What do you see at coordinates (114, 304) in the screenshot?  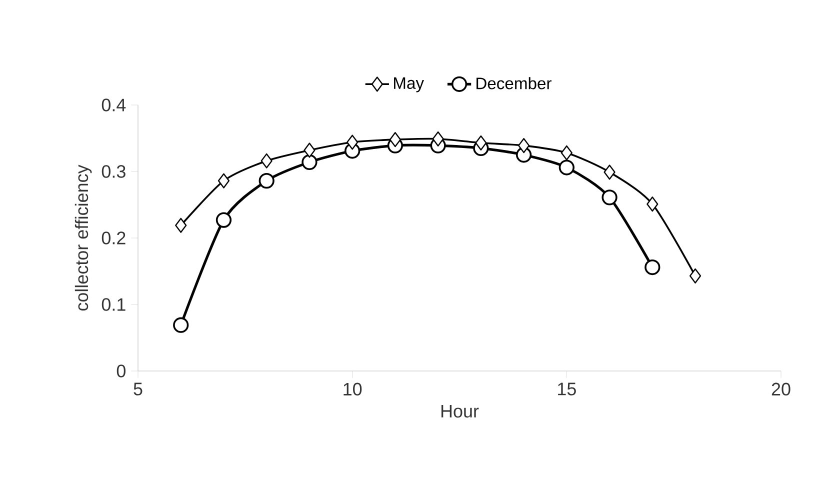 I see `y-tick-label: 0.1` at bounding box center [114, 304].